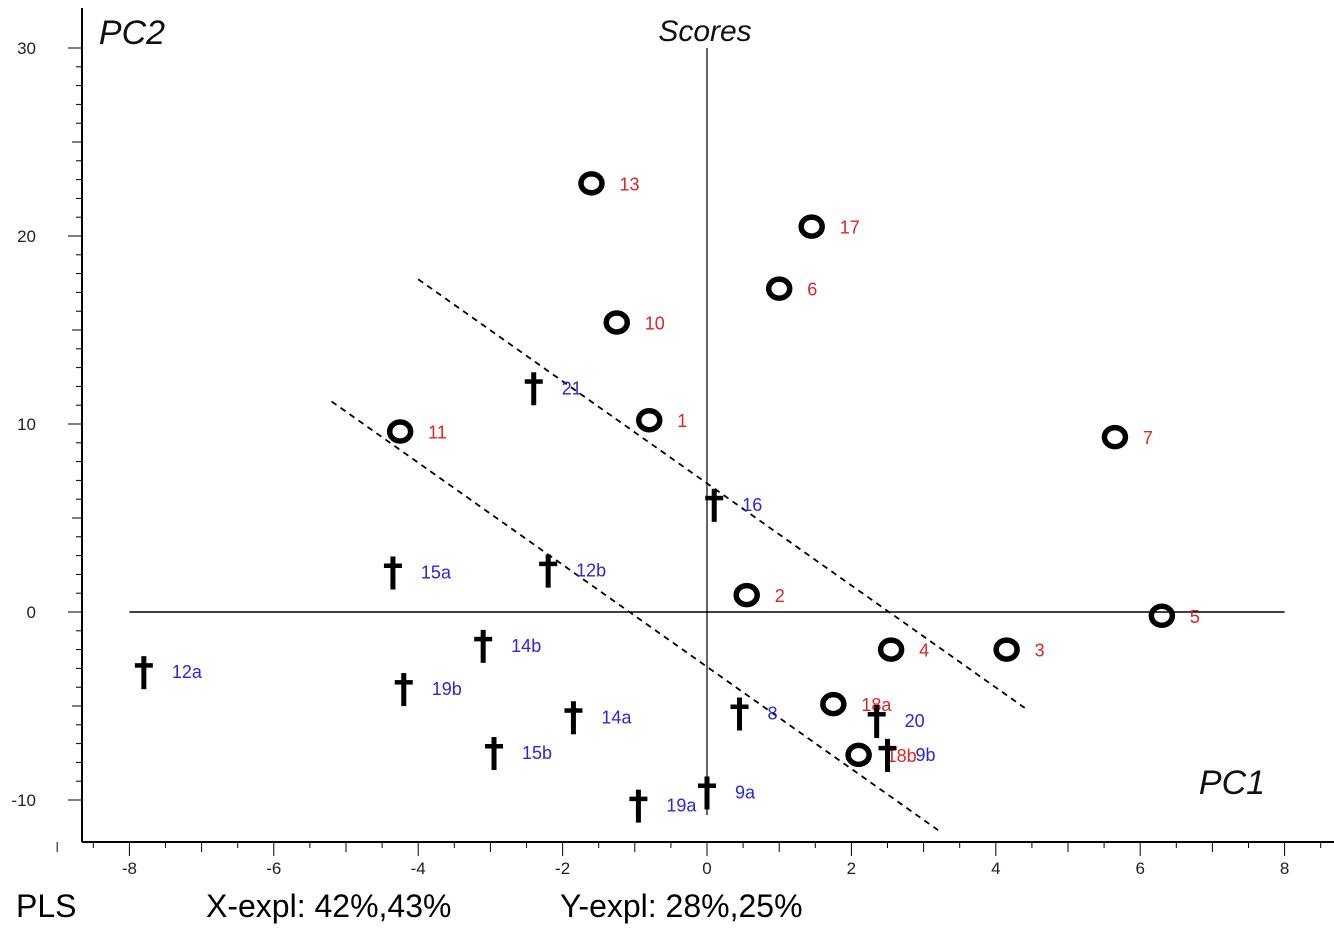  I want to click on x-tick-label: 8, so click(1284, 868).